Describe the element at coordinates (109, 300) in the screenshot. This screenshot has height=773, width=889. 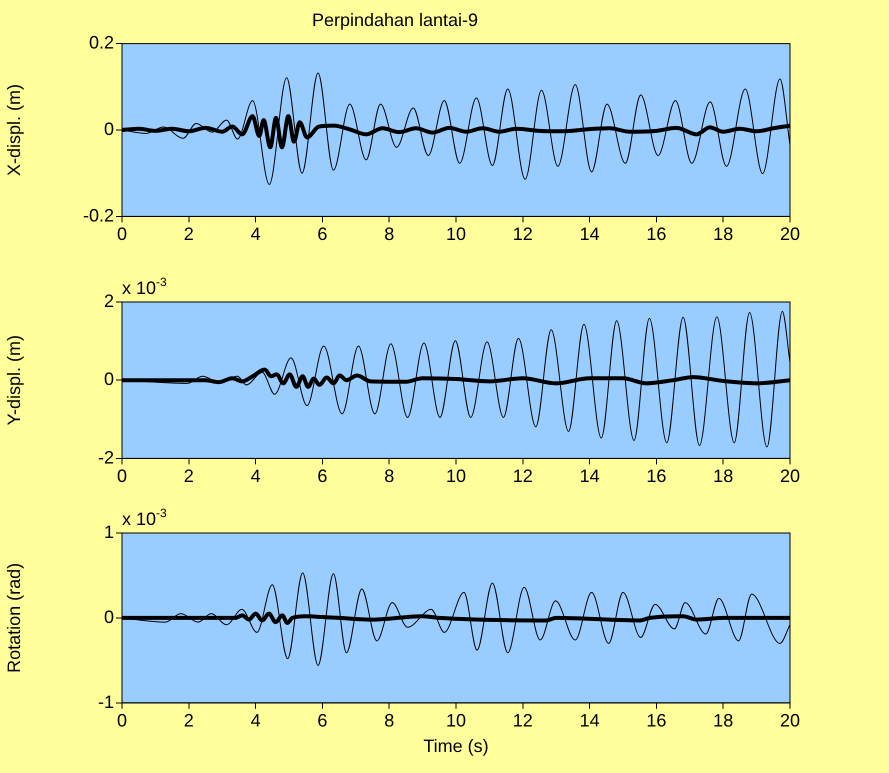
I see `y-tick-label: 2` at that location.